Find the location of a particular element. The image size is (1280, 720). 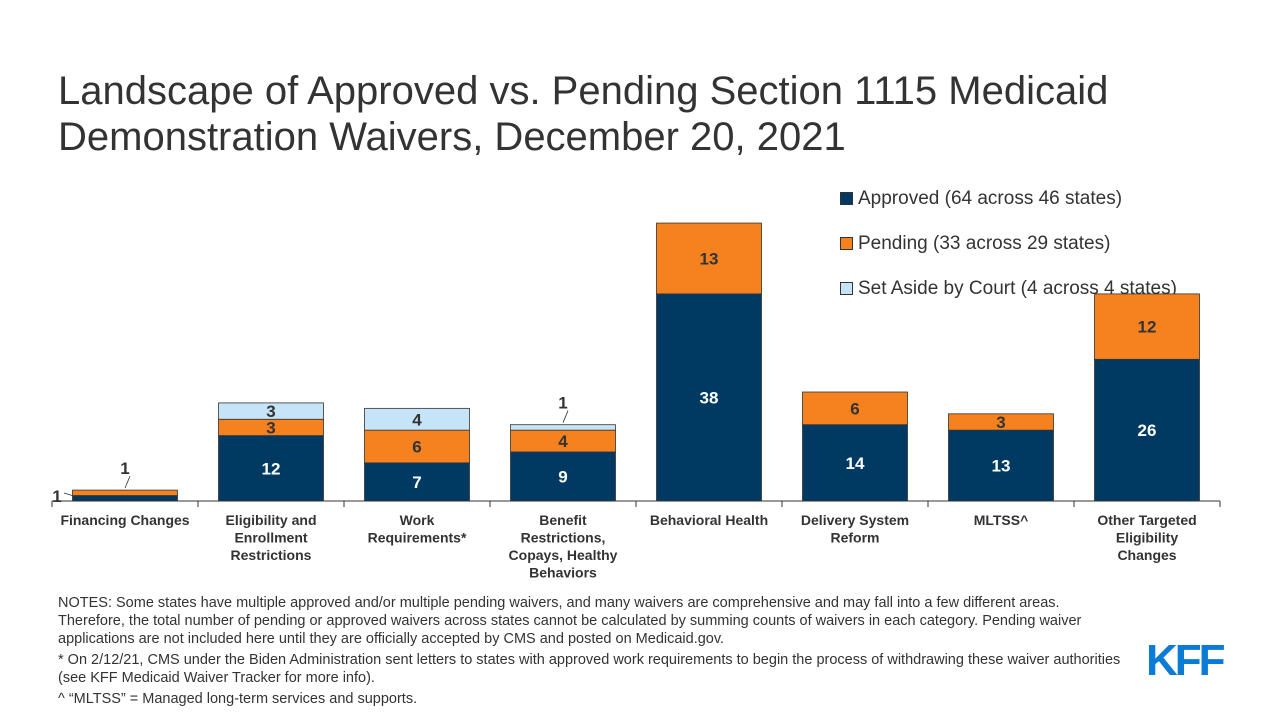

legend-label: Set Aside by Court (4 across 4 states) is located at coordinates (1017, 288).